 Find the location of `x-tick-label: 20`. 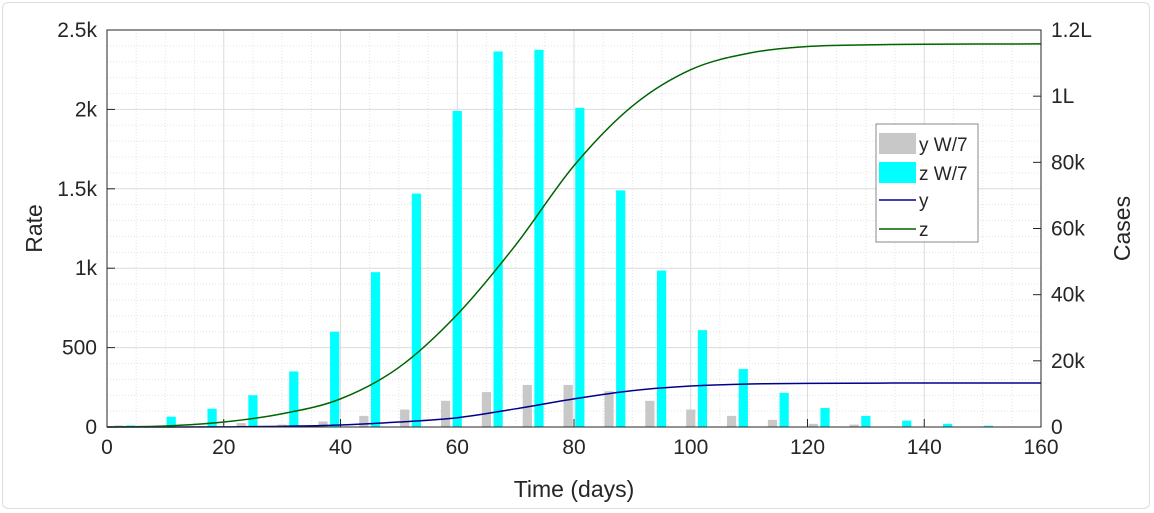

x-tick-label: 20 is located at coordinates (223, 447).